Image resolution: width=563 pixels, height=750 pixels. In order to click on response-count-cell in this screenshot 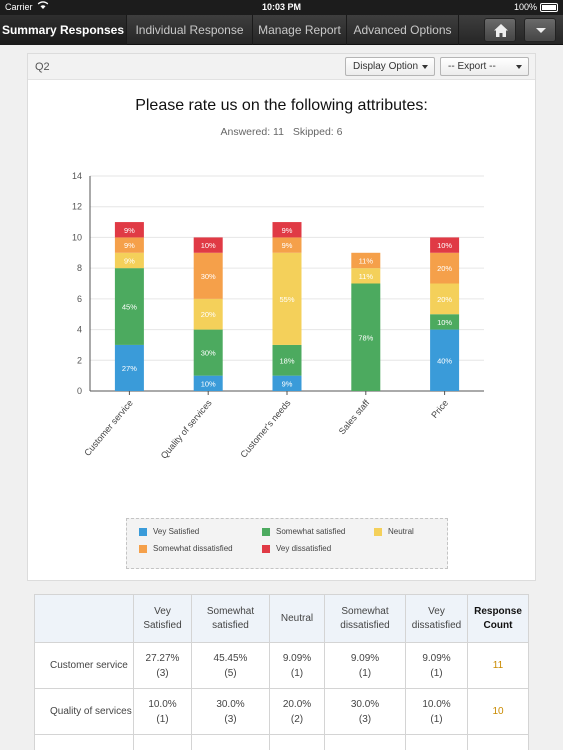, I will do `click(498, 742)`.